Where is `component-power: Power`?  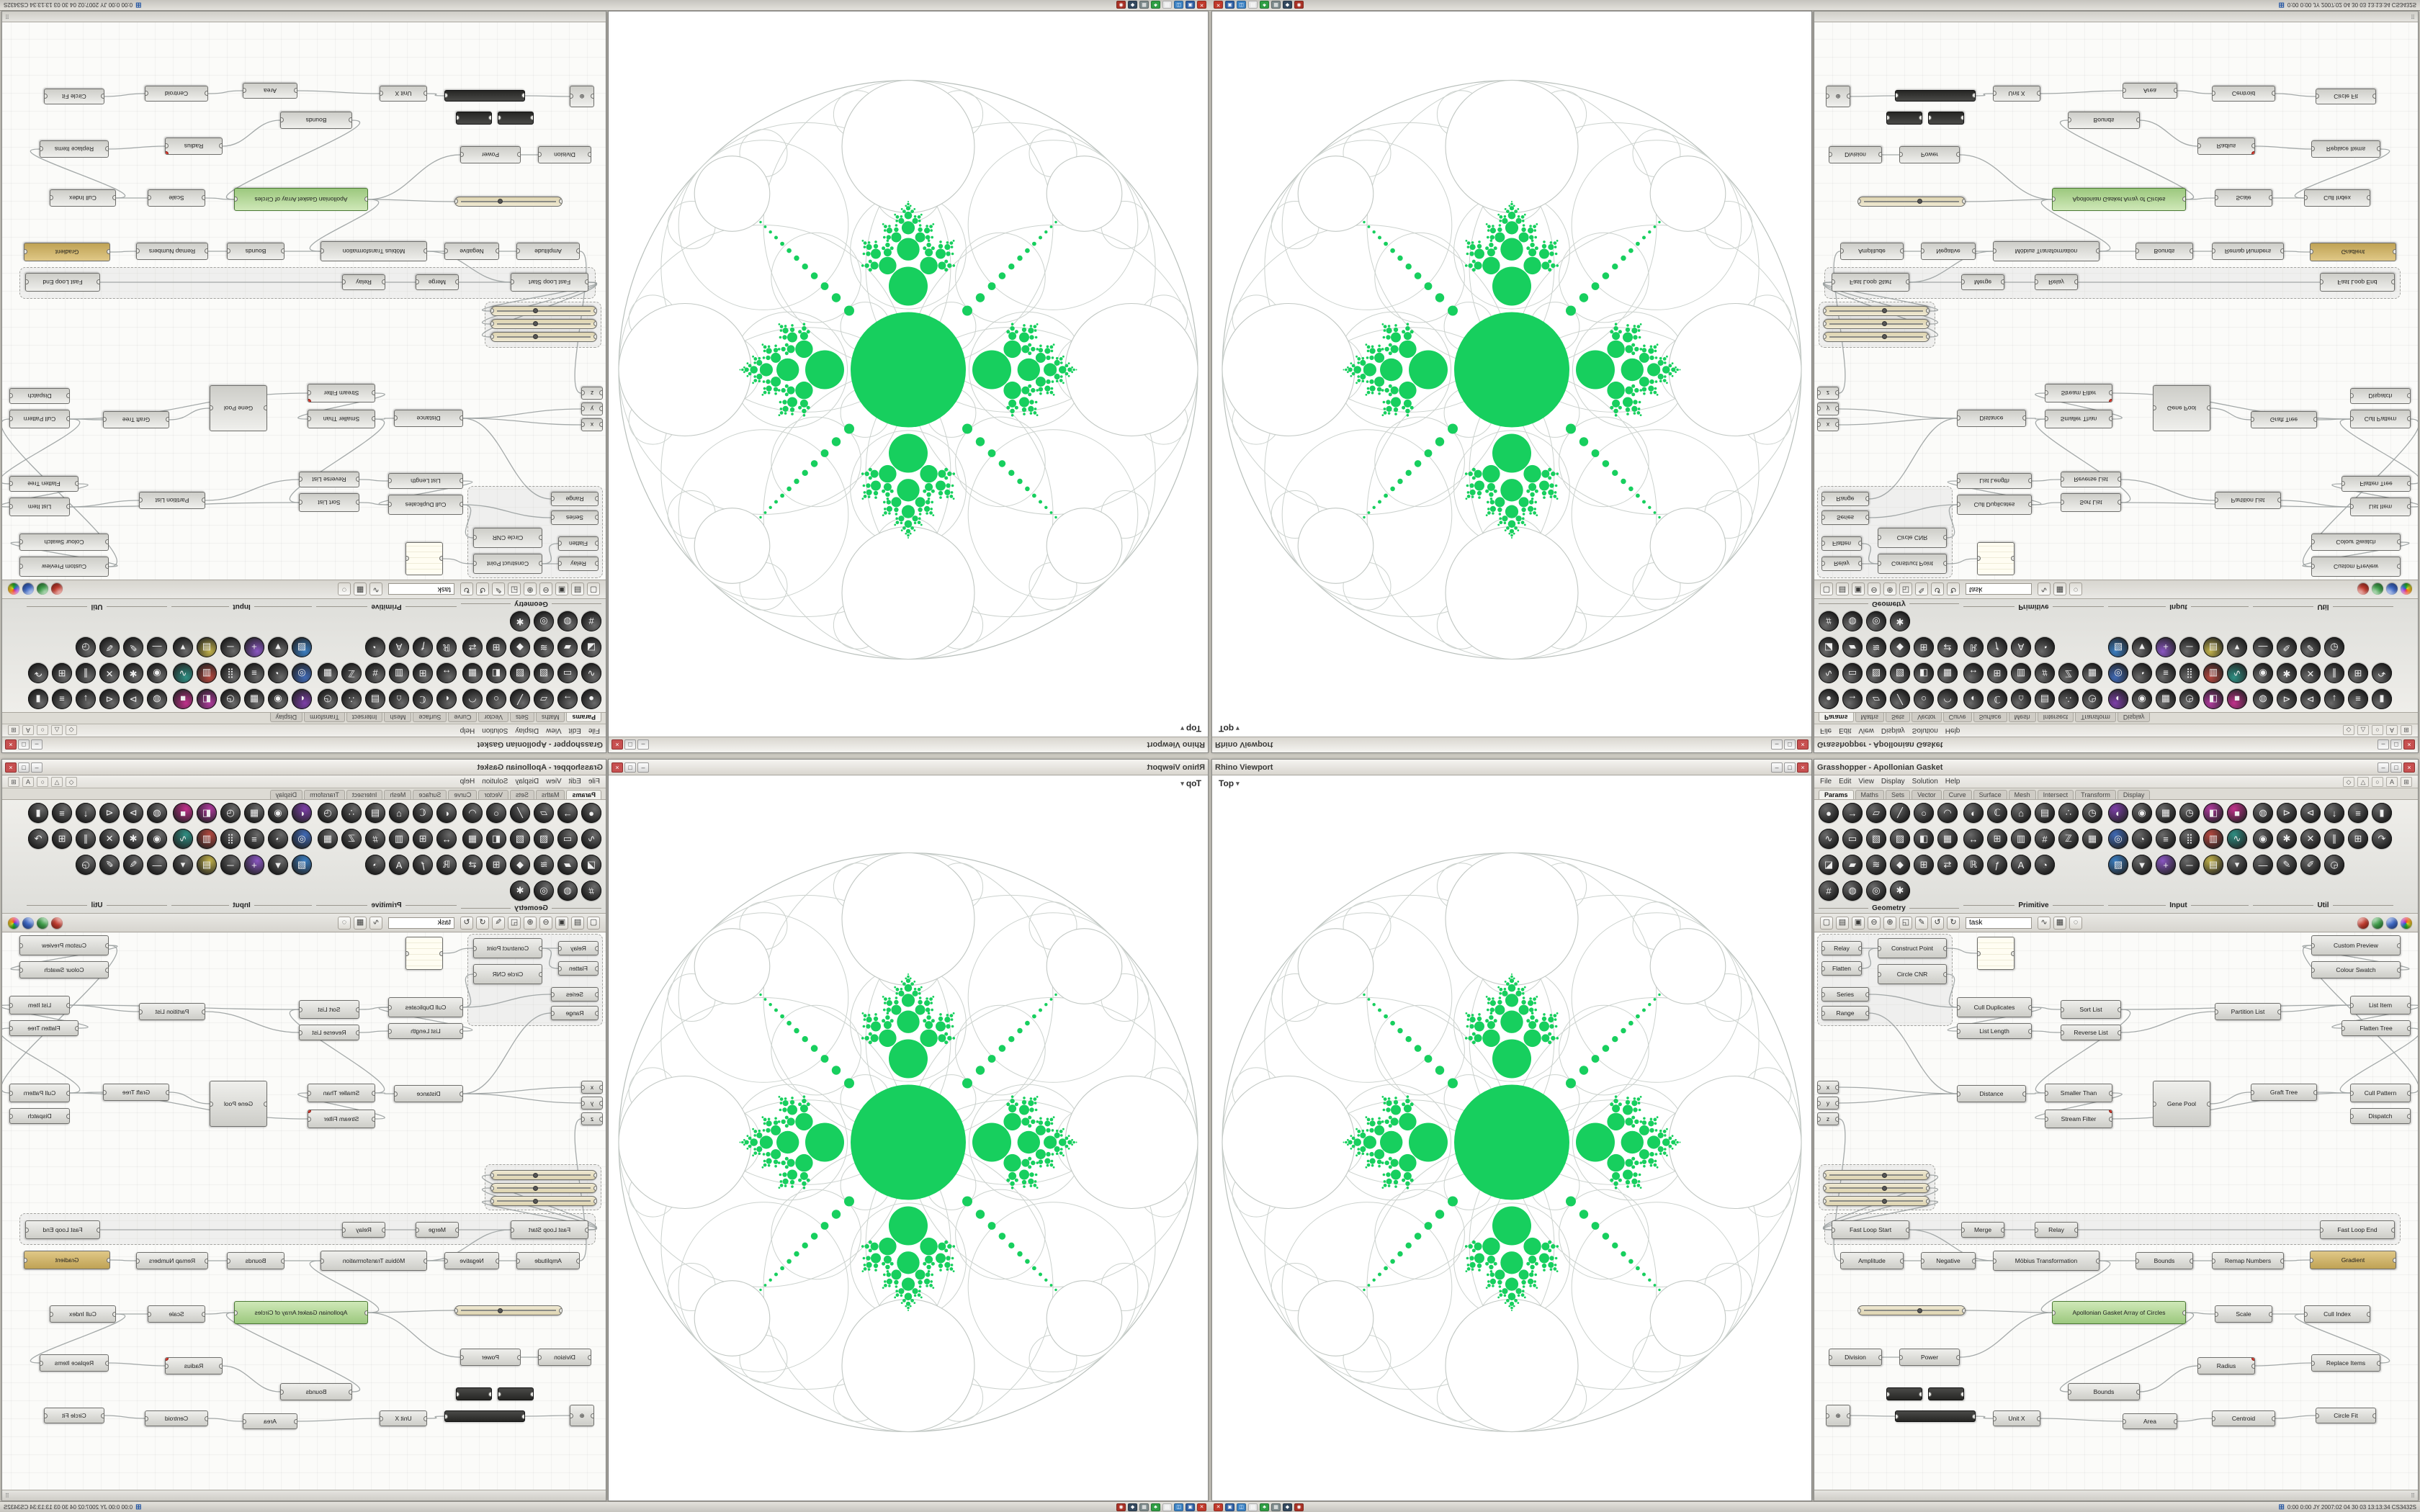 component-power: Power is located at coordinates (1929, 1357).